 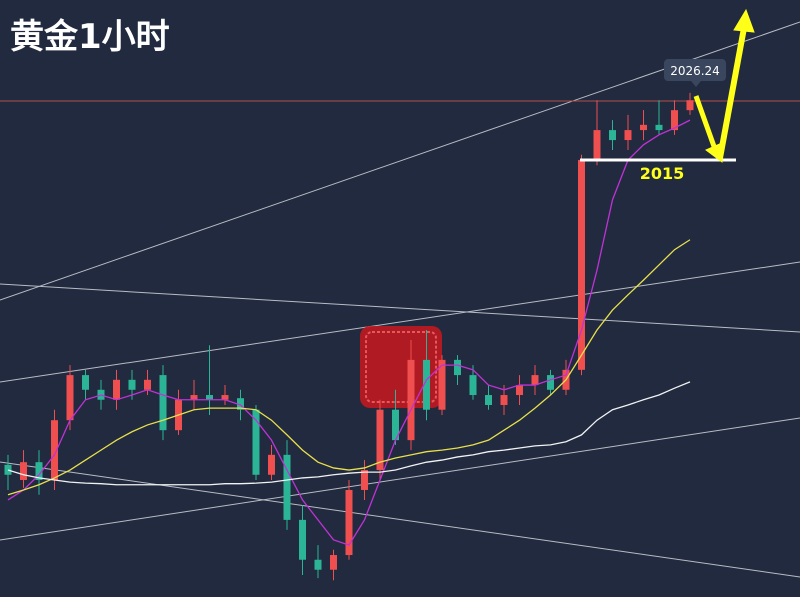 I want to click on seal-border, so click(x=401, y=367).